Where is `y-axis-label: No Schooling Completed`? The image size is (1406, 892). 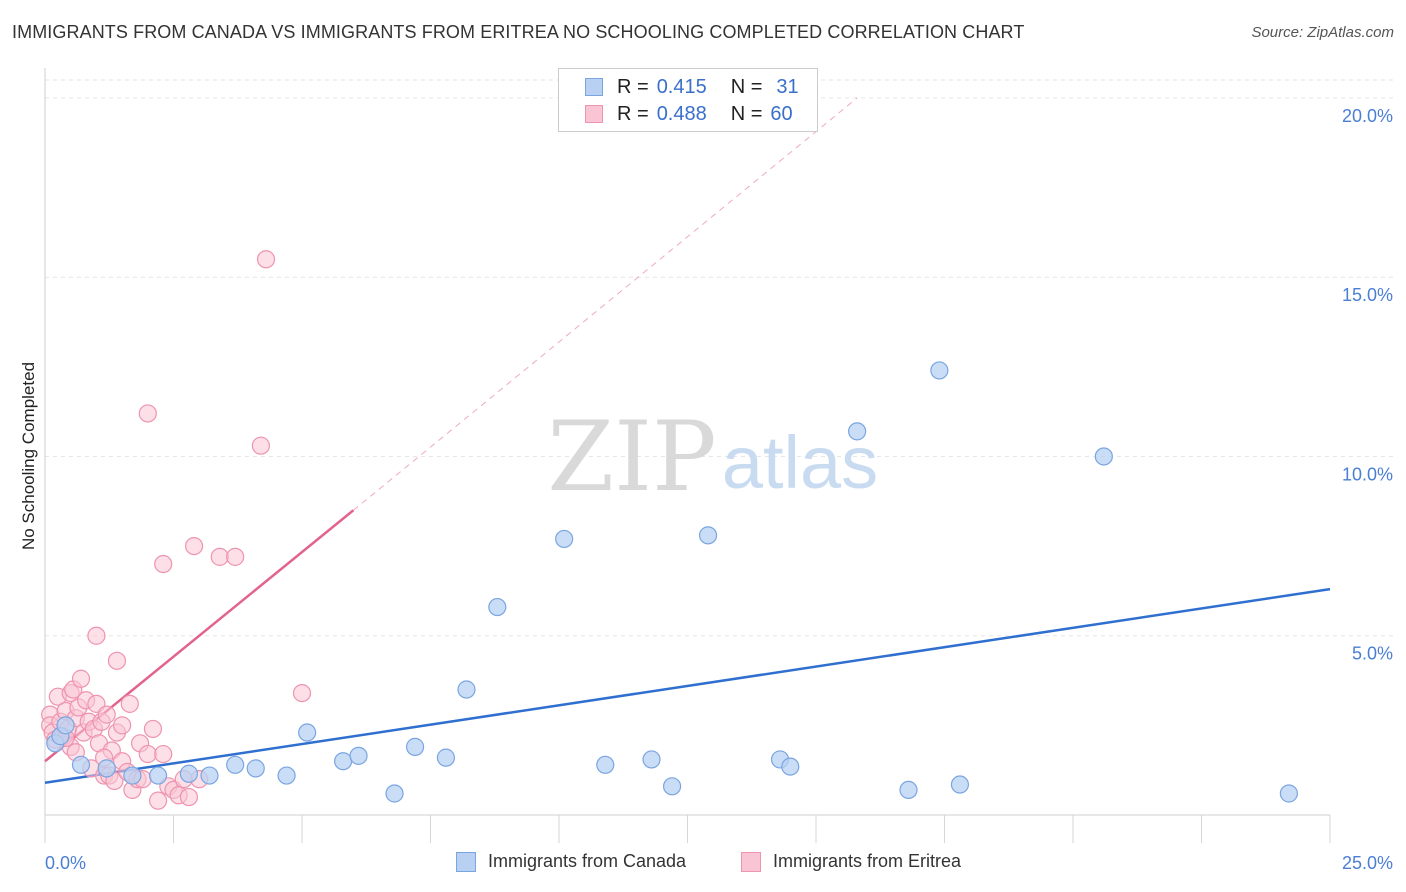
y-axis-label: No Schooling Completed is located at coordinates (28, 456).